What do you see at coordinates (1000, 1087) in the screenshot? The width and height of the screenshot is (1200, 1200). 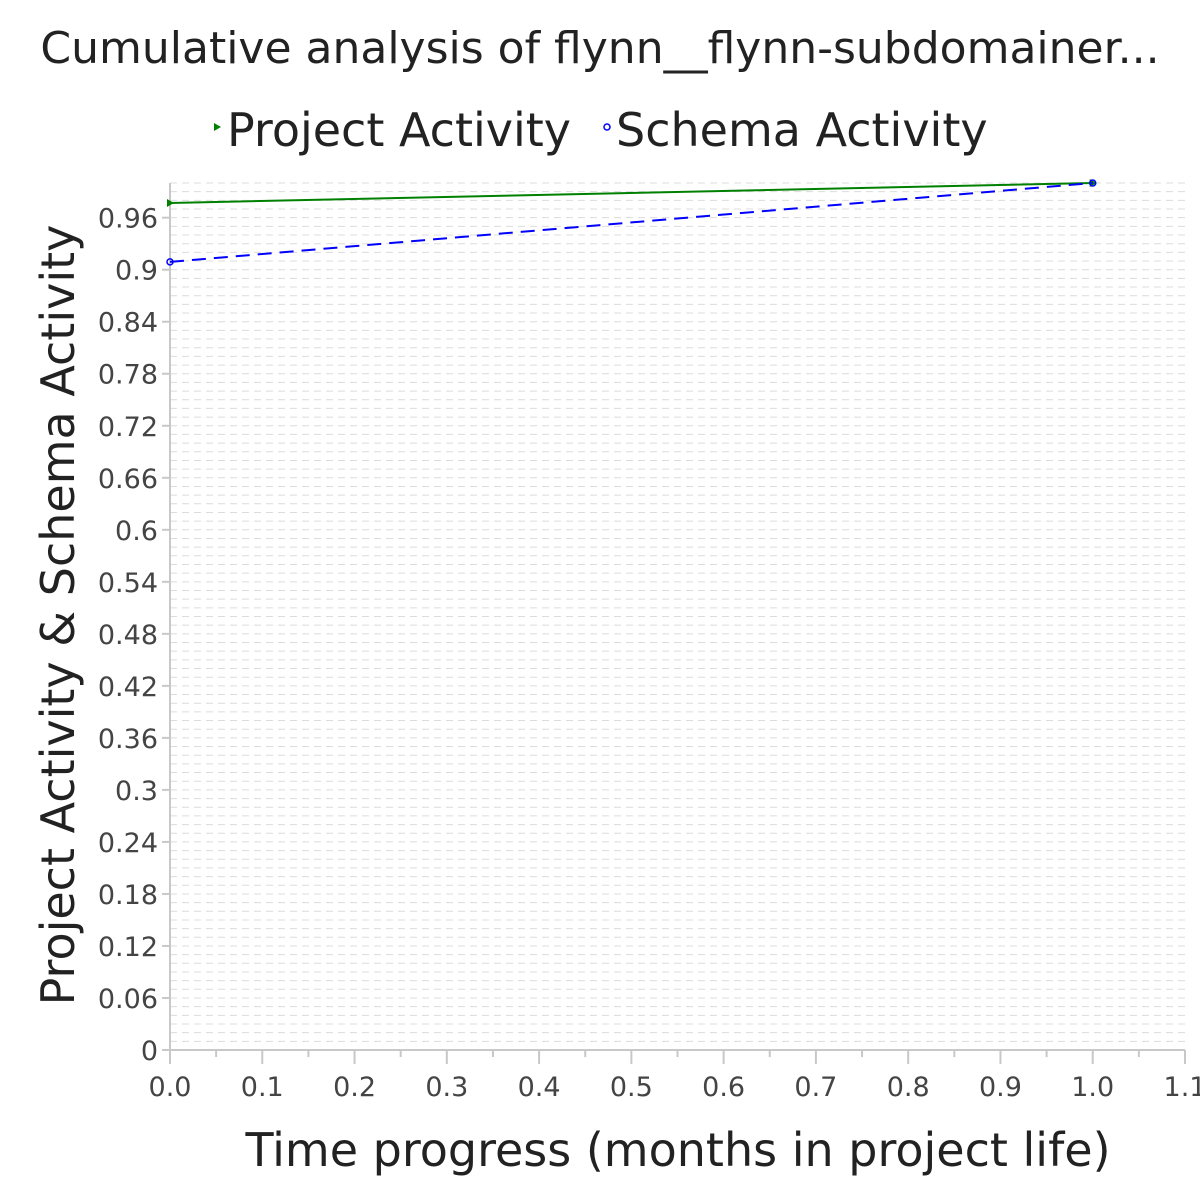 I see `x-tick-label: 0.9` at bounding box center [1000, 1087].